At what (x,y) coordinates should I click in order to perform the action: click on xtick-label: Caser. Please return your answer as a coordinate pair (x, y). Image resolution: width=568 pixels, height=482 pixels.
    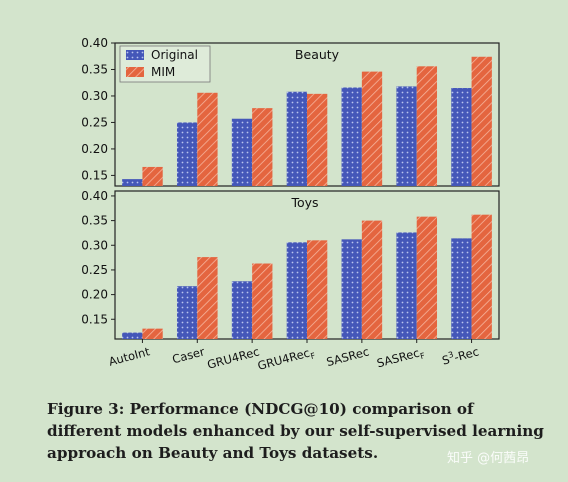
    Looking at the image, I should click on (189, 355).